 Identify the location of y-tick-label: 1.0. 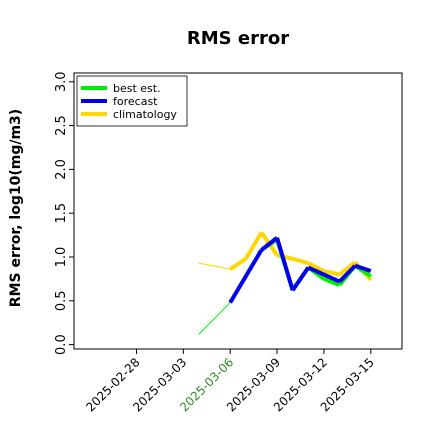
(61, 257).